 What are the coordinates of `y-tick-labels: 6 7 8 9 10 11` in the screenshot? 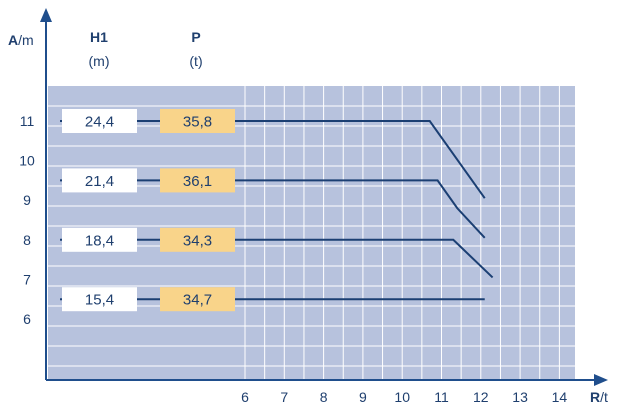 It's located at (27, 220).